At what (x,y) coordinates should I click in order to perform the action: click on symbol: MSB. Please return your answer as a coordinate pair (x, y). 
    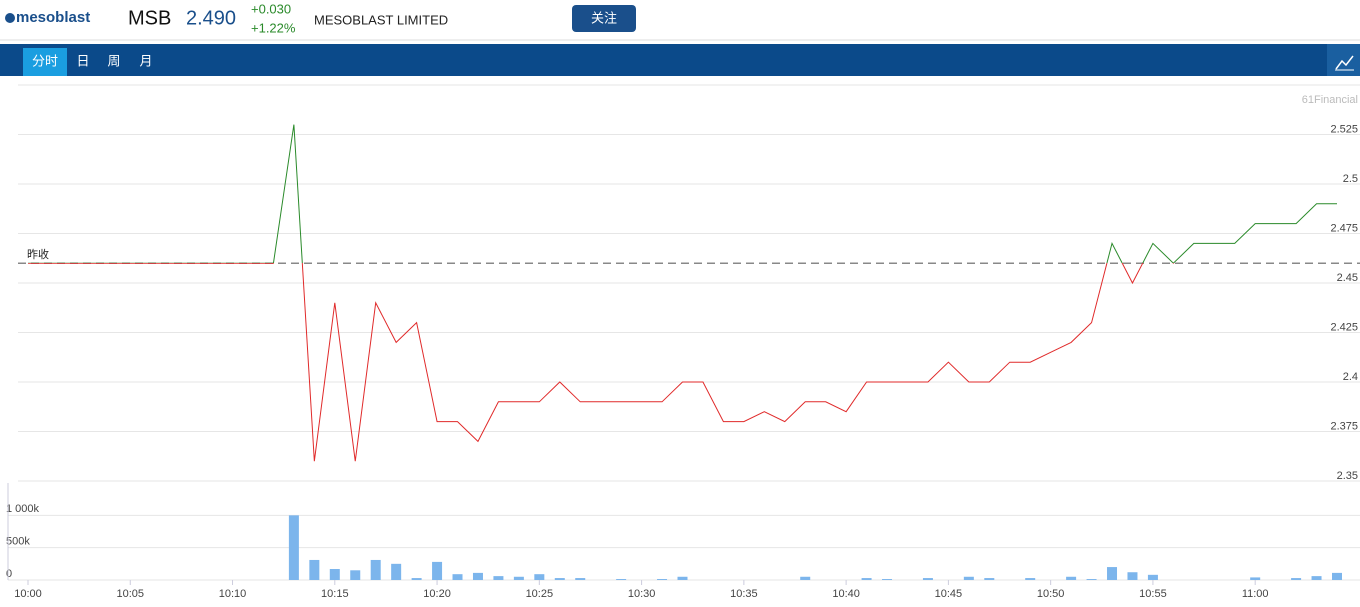
    Looking at the image, I should click on (149, 18).